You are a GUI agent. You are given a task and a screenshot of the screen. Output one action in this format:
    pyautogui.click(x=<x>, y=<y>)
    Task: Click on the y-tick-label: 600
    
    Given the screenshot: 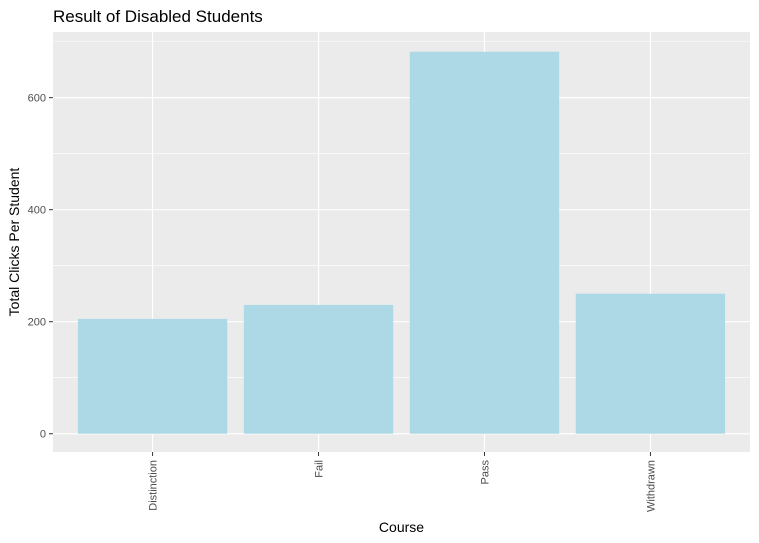 What is the action you would take?
    pyautogui.click(x=37, y=99)
    